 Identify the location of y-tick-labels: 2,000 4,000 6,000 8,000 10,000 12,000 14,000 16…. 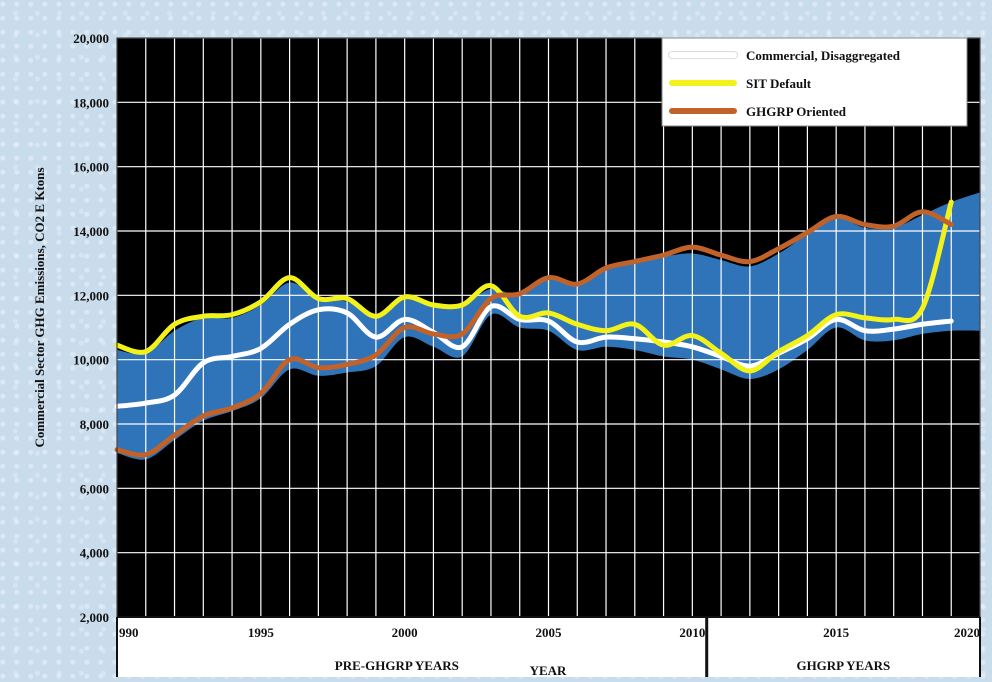
(91, 328).